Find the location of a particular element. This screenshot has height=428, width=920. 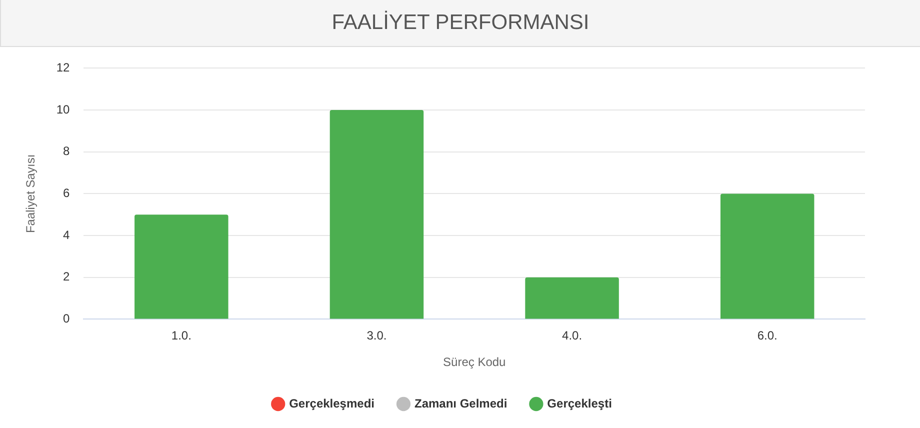

y-tick-label: 0 is located at coordinates (66, 319).